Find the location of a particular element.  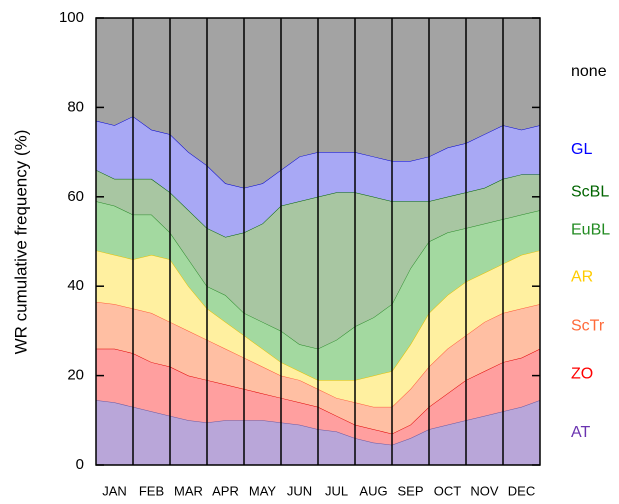

x-tick-label: OCT is located at coordinates (448, 490).